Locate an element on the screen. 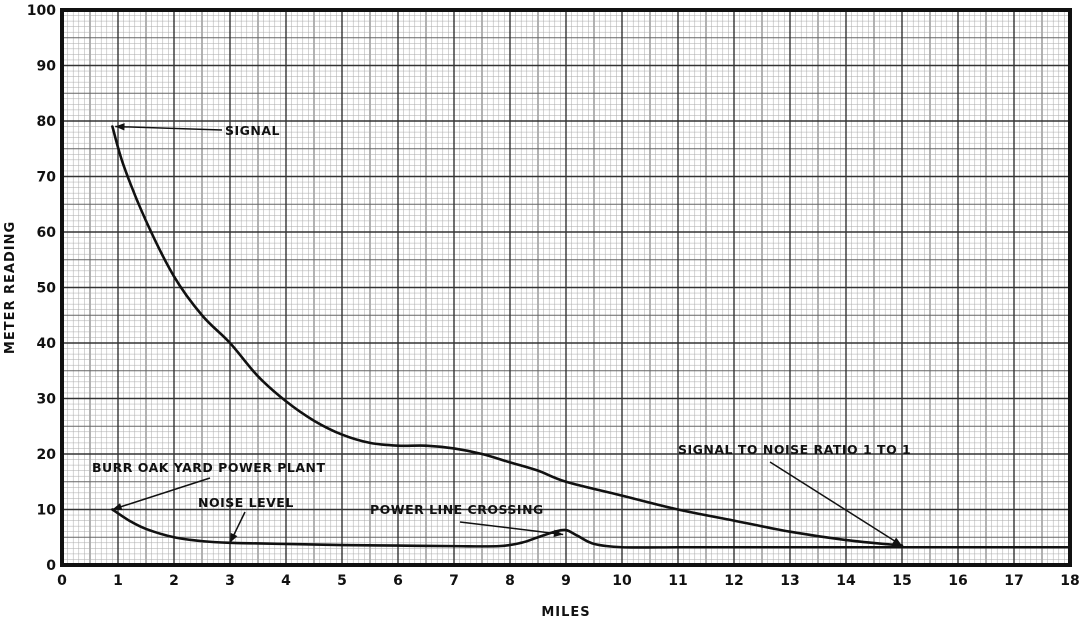  y-tick-label: 70 is located at coordinates (47, 178).